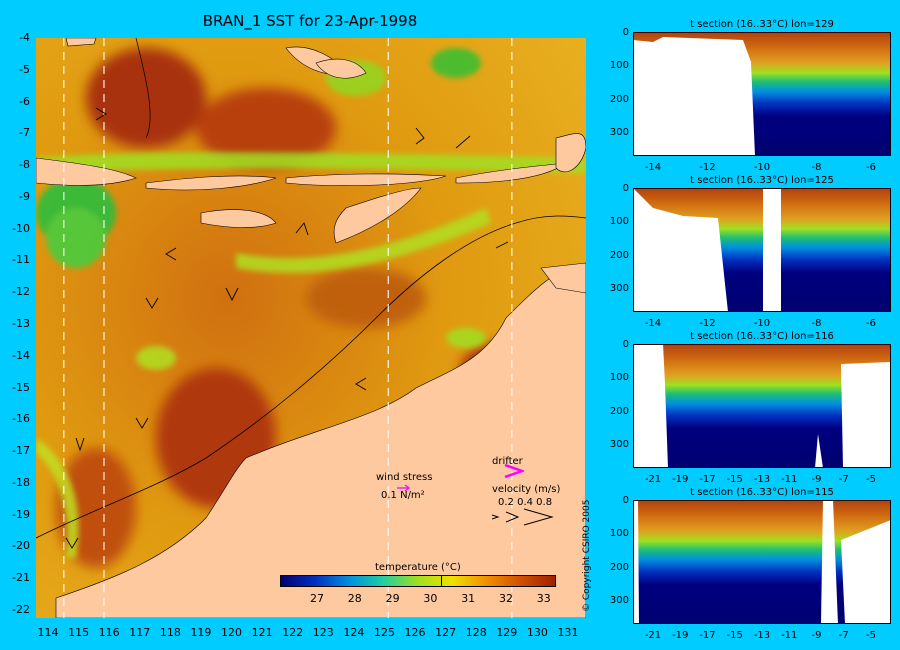 Image resolution: width=900 pixels, height=650 pixels. I want to click on map-lon-tick: 130, so click(537, 632).